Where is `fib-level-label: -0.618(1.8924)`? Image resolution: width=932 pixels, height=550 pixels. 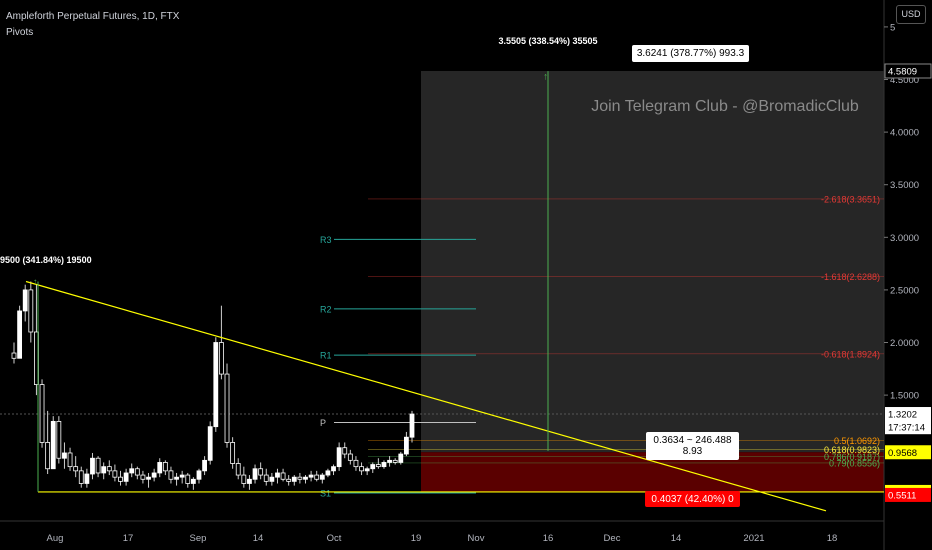 fib-level-label: -0.618(1.8924) is located at coordinates (850, 354).